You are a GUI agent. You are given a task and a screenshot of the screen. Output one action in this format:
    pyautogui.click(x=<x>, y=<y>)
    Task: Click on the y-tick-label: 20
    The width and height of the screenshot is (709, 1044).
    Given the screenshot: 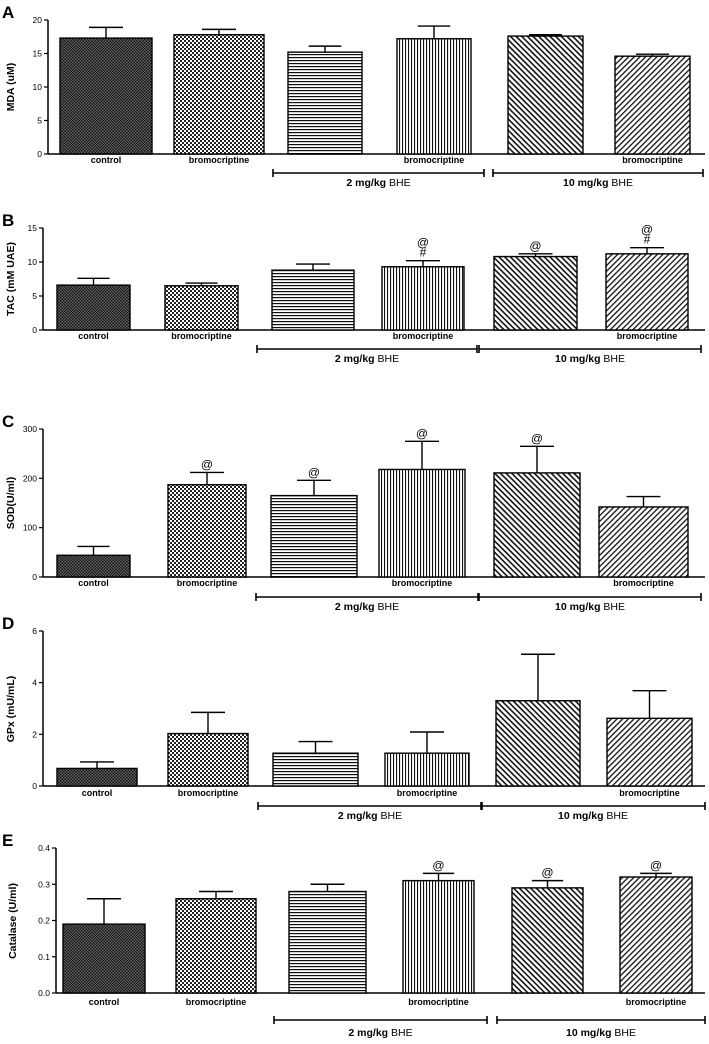 What is the action you would take?
    pyautogui.click(x=38, y=20)
    